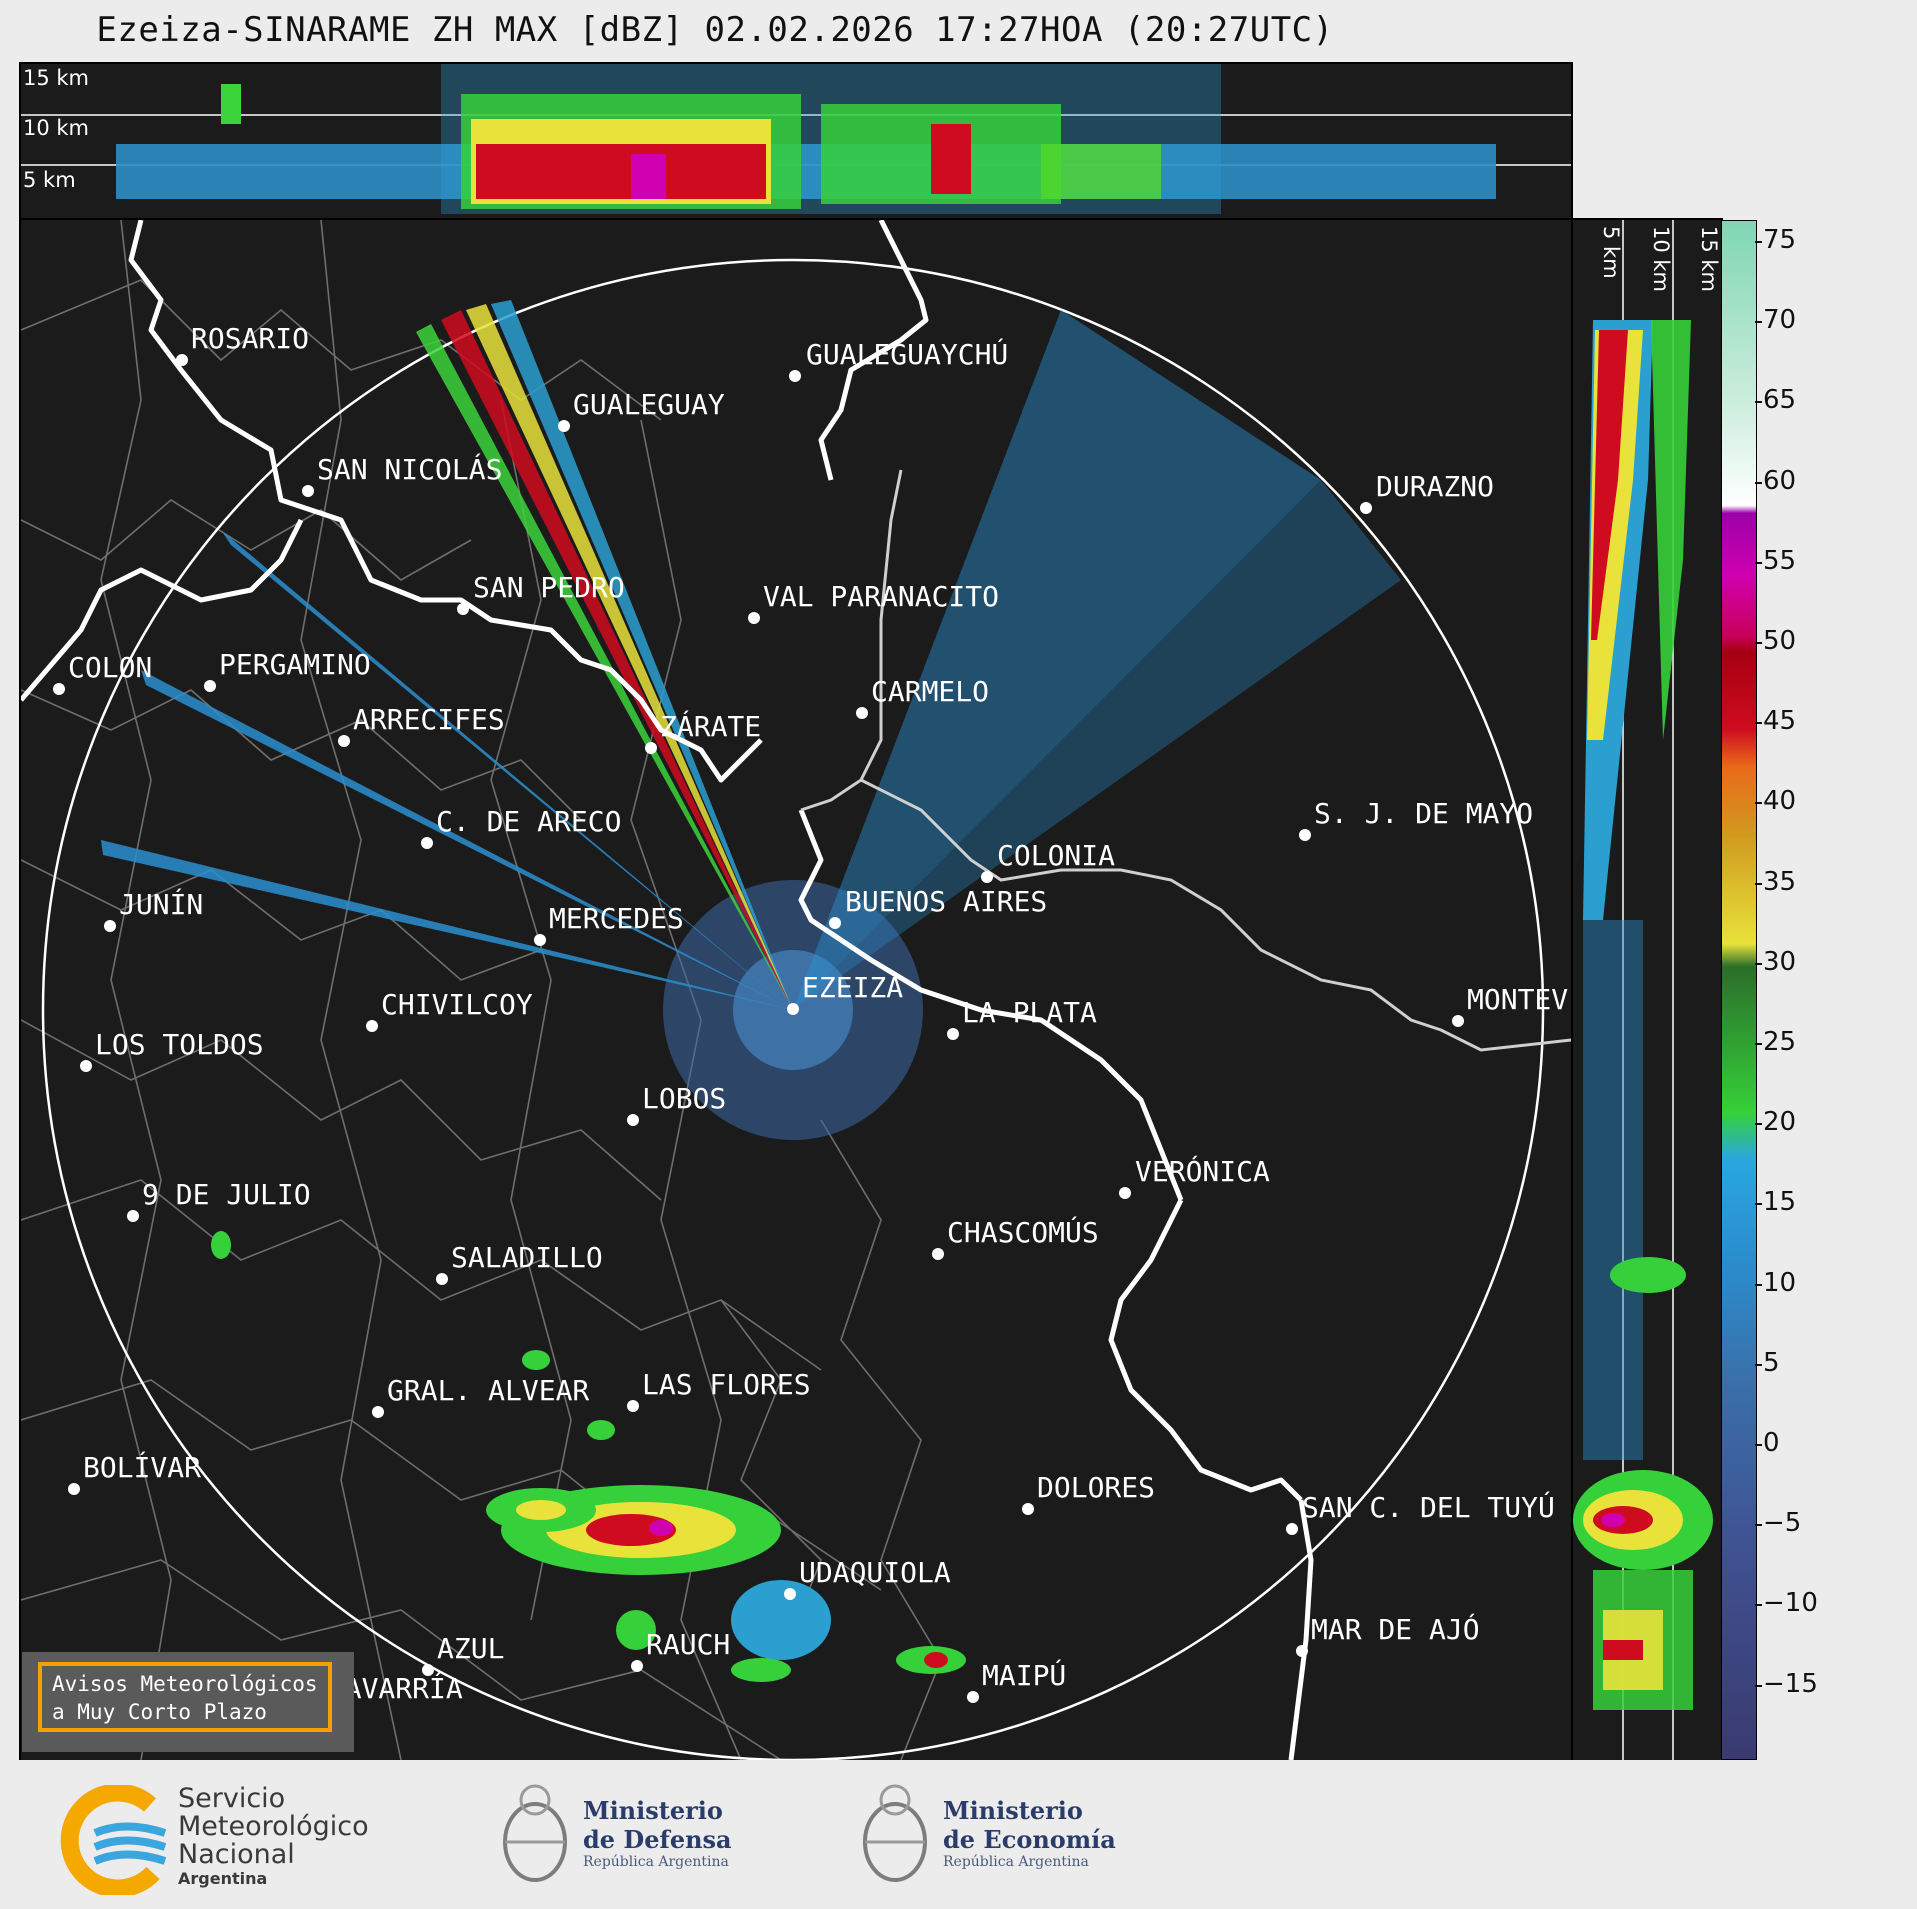 This screenshot has height=1909, width=1917. I want to click on colorbar-tick-label: −15, so click(1790, 1683).